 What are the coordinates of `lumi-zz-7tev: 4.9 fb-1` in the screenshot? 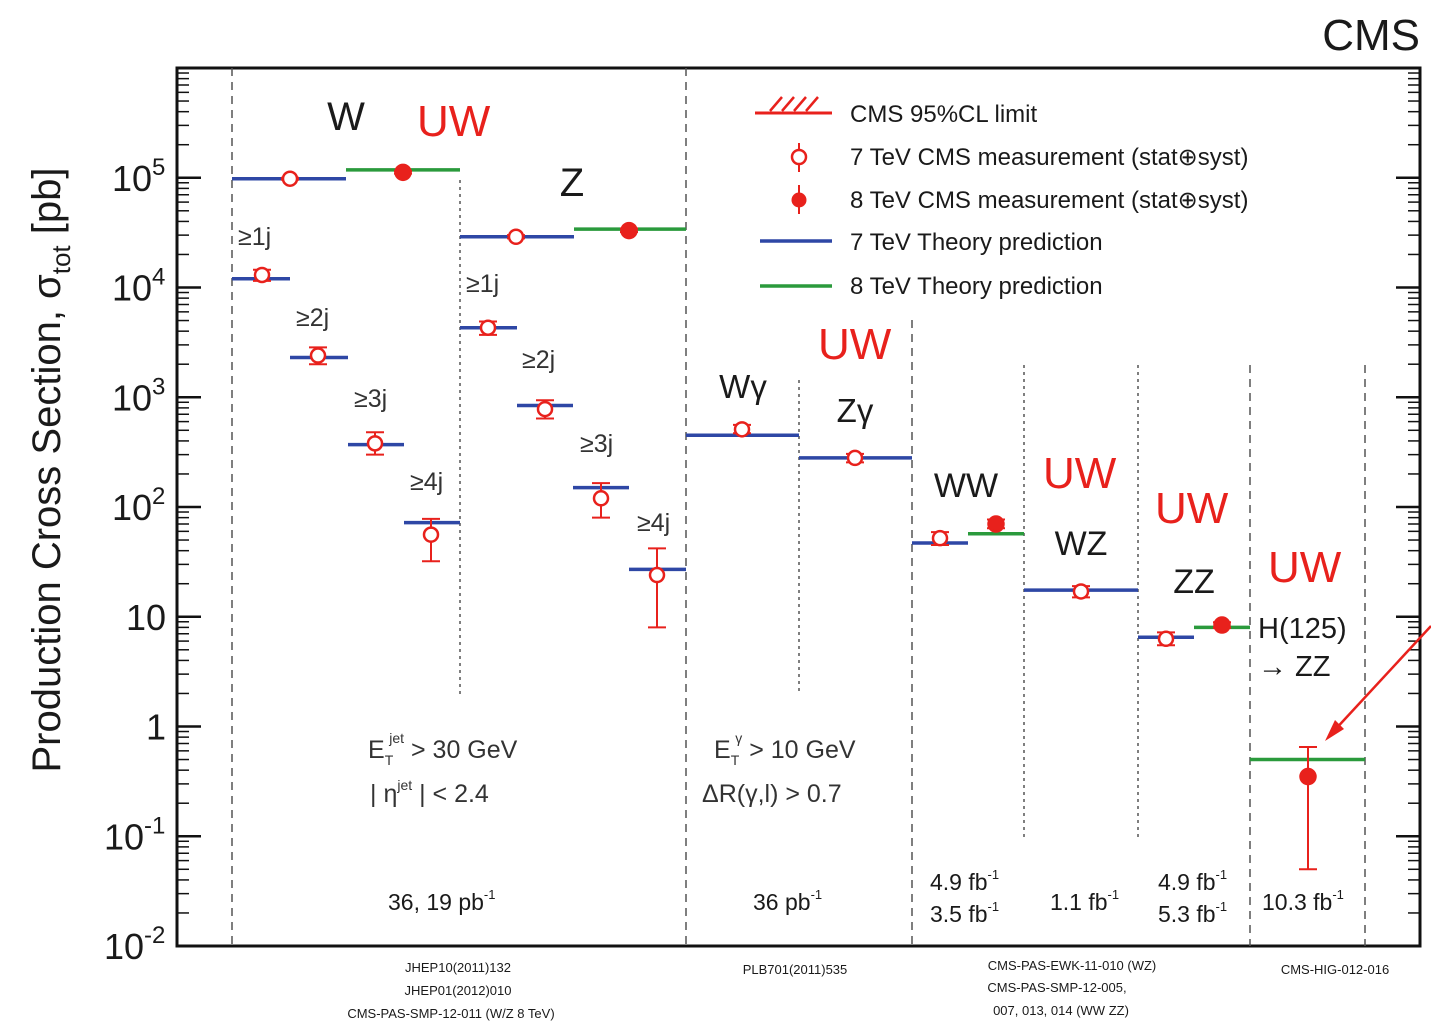 It's located at (1192, 881).